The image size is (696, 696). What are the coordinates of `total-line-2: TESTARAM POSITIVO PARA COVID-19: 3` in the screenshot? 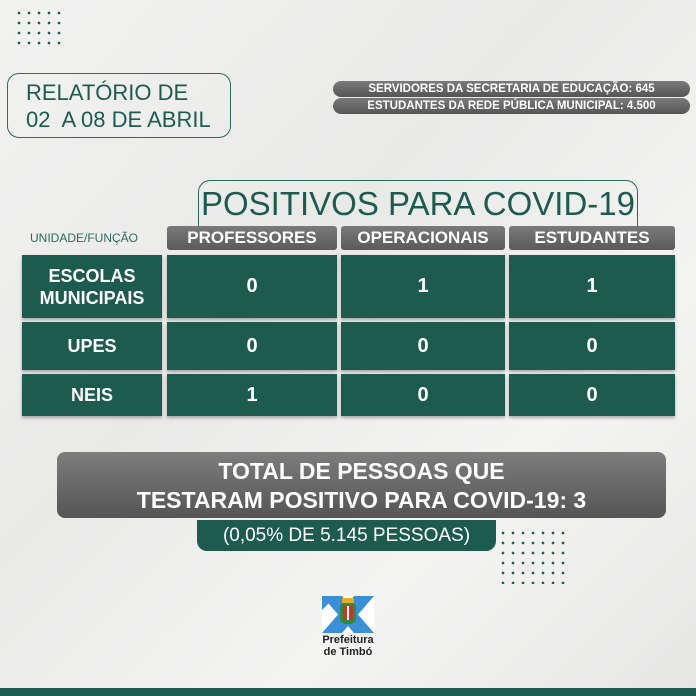 It's located at (361, 500).